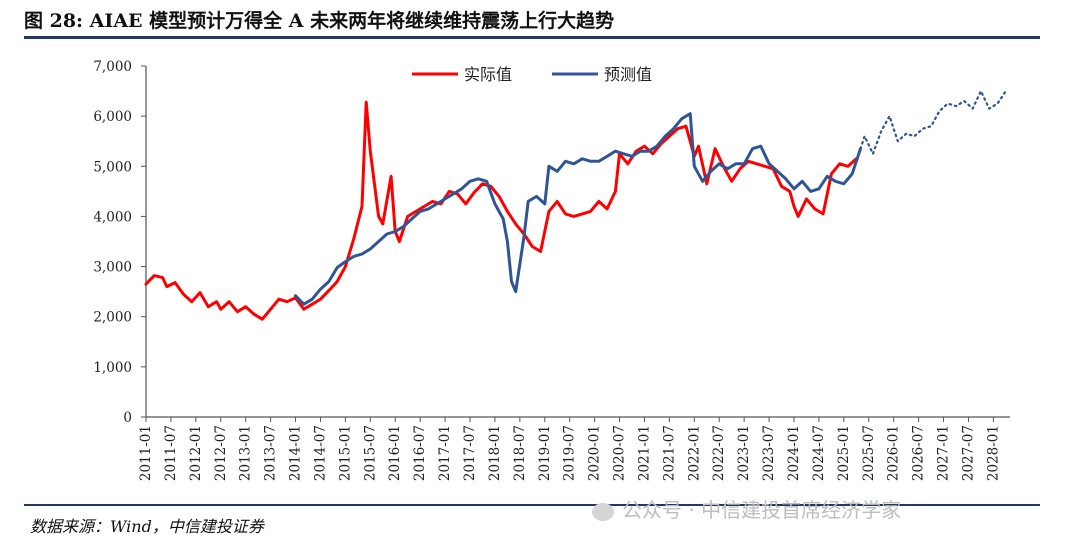 The height and width of the screenshot is (547, 1080). What do you see at coordinates (993, 453) in the screenshot?
I see `x-tick-label: 2028-01` at bounding box center [993, 453].